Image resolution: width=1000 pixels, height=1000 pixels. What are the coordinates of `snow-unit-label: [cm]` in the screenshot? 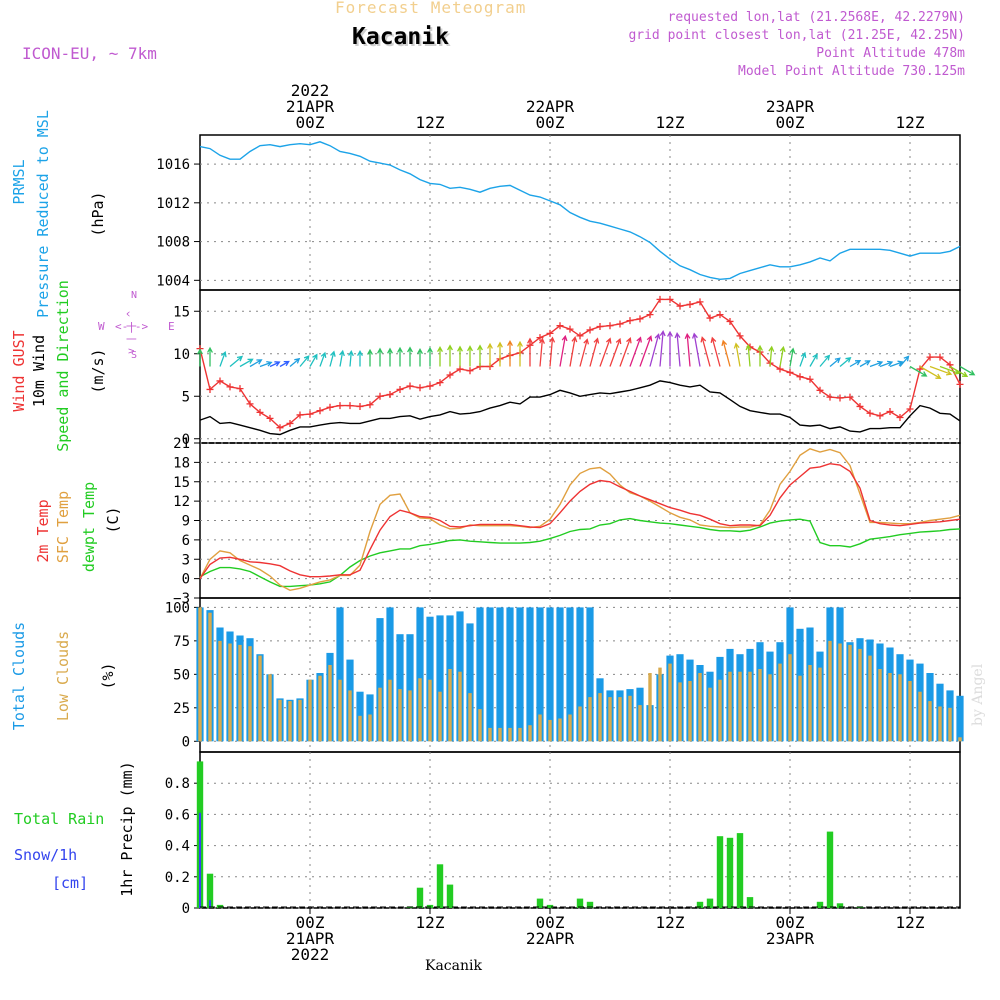 It's located at (70, 883).